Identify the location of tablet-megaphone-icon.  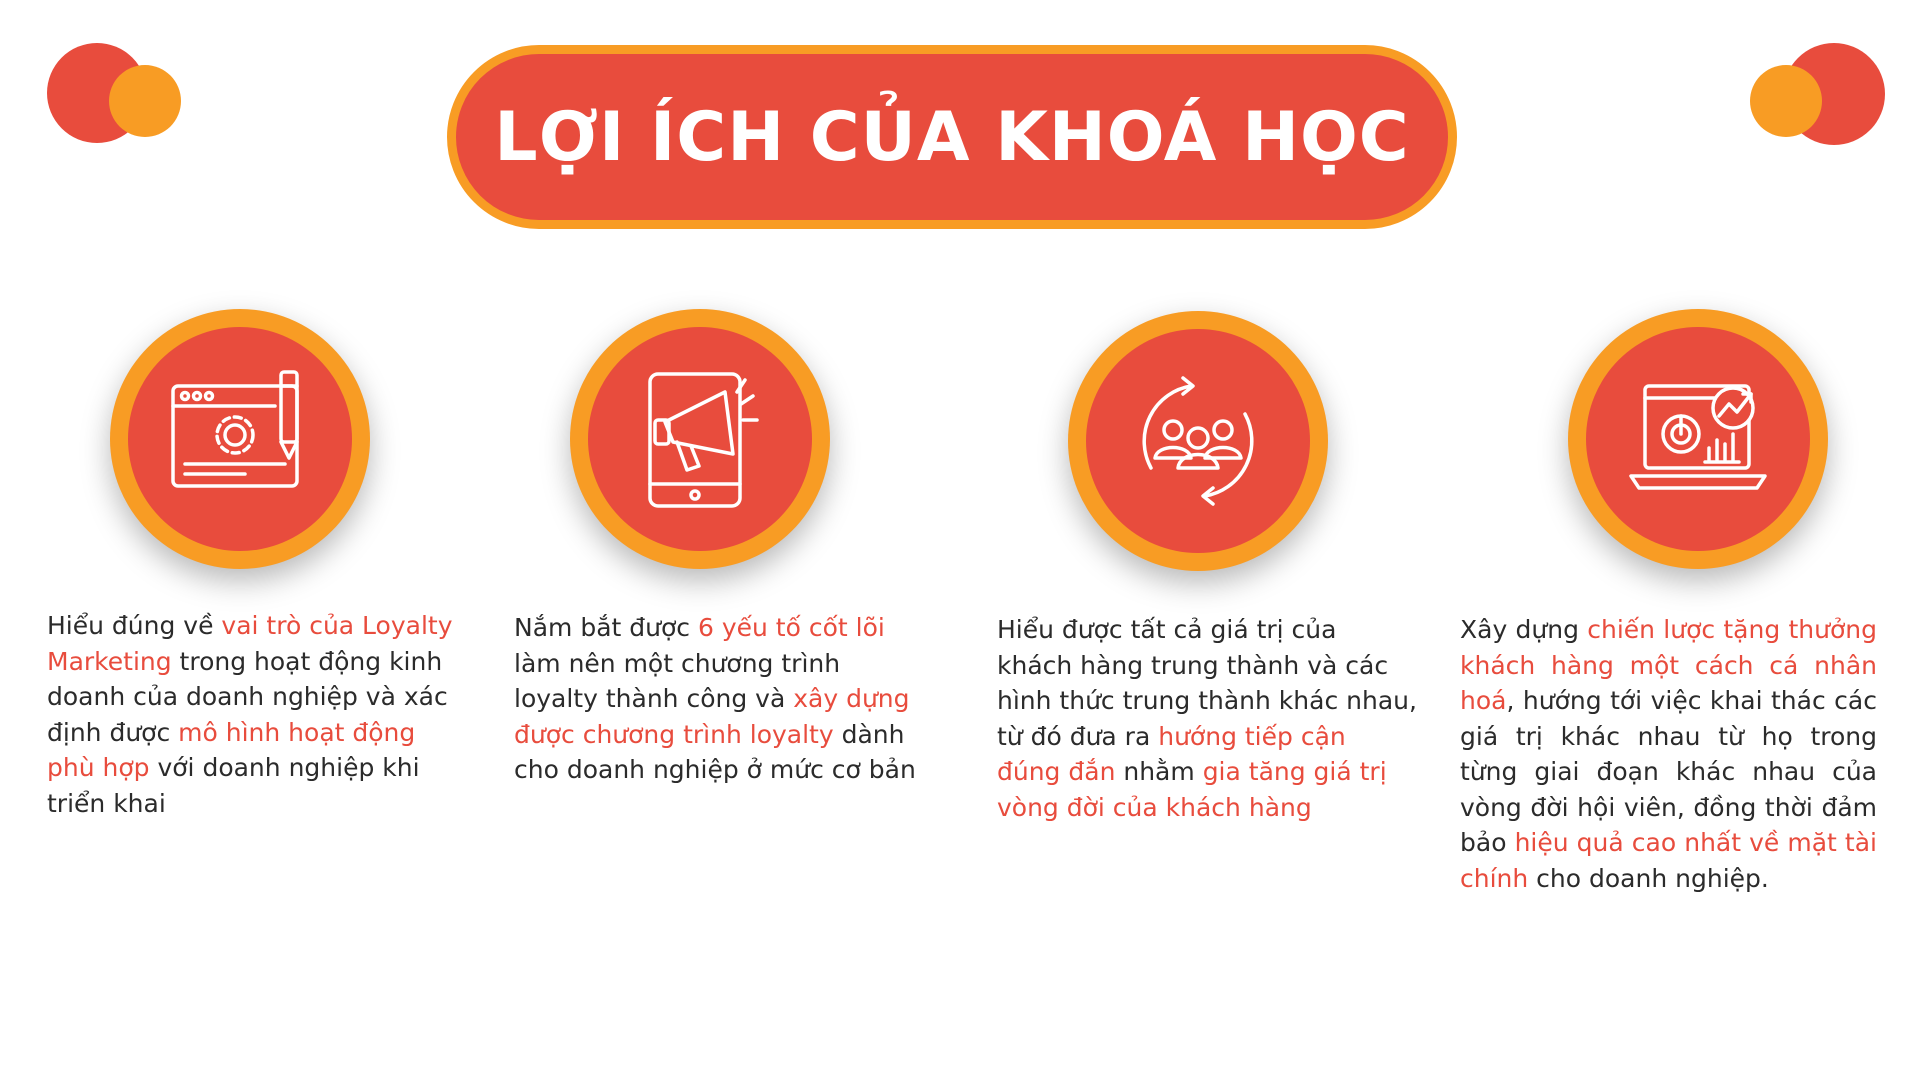
(703, 440).